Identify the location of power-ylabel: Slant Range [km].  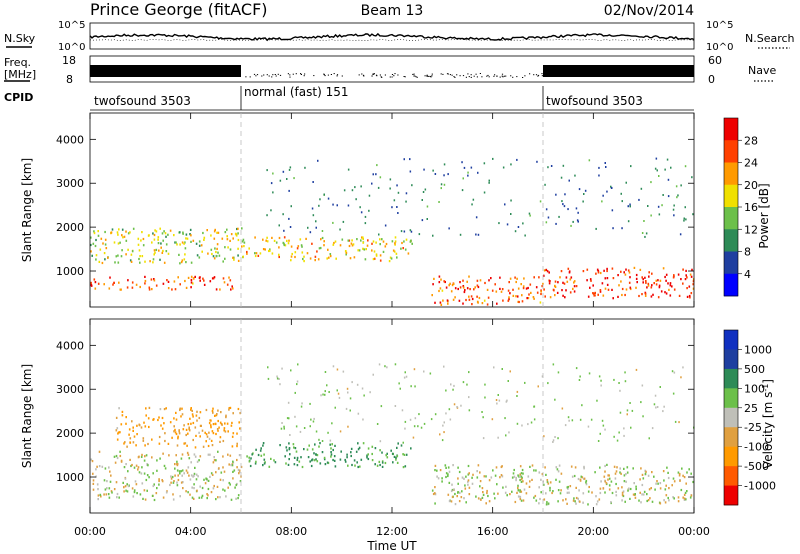
(27, 210).